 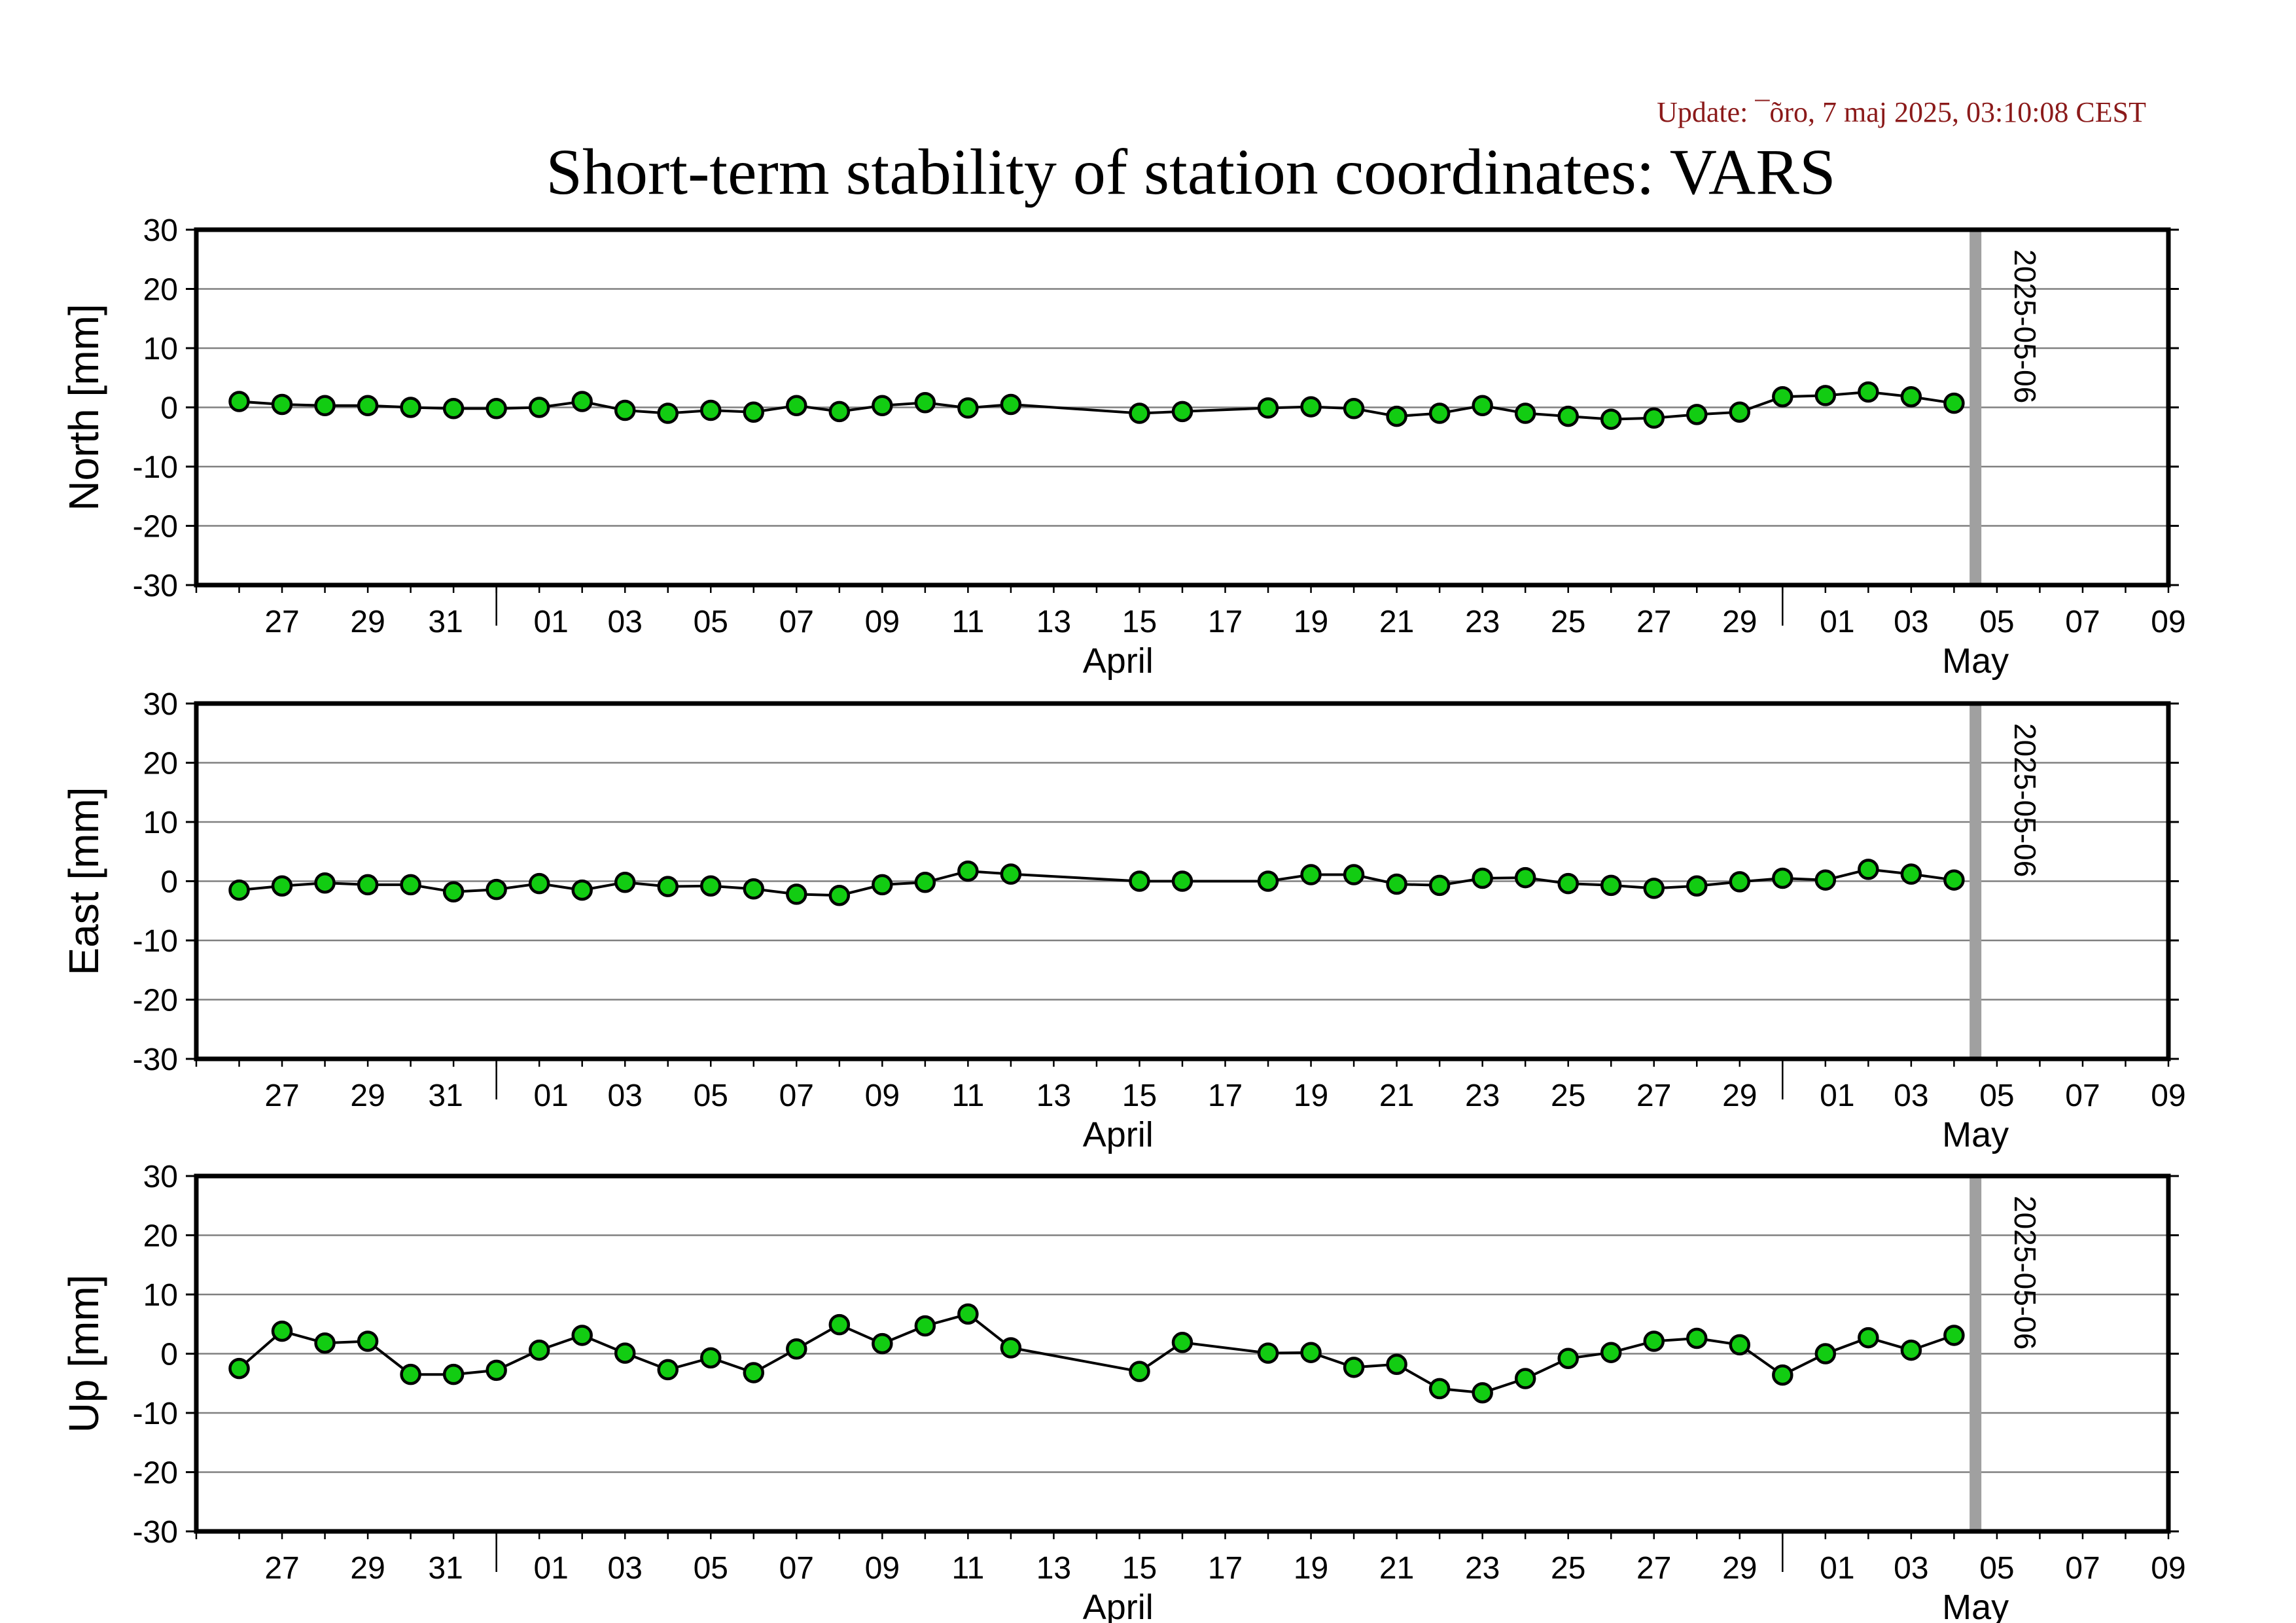 I want to click on x-tick-label: 03, so click(x=625, y=1568).